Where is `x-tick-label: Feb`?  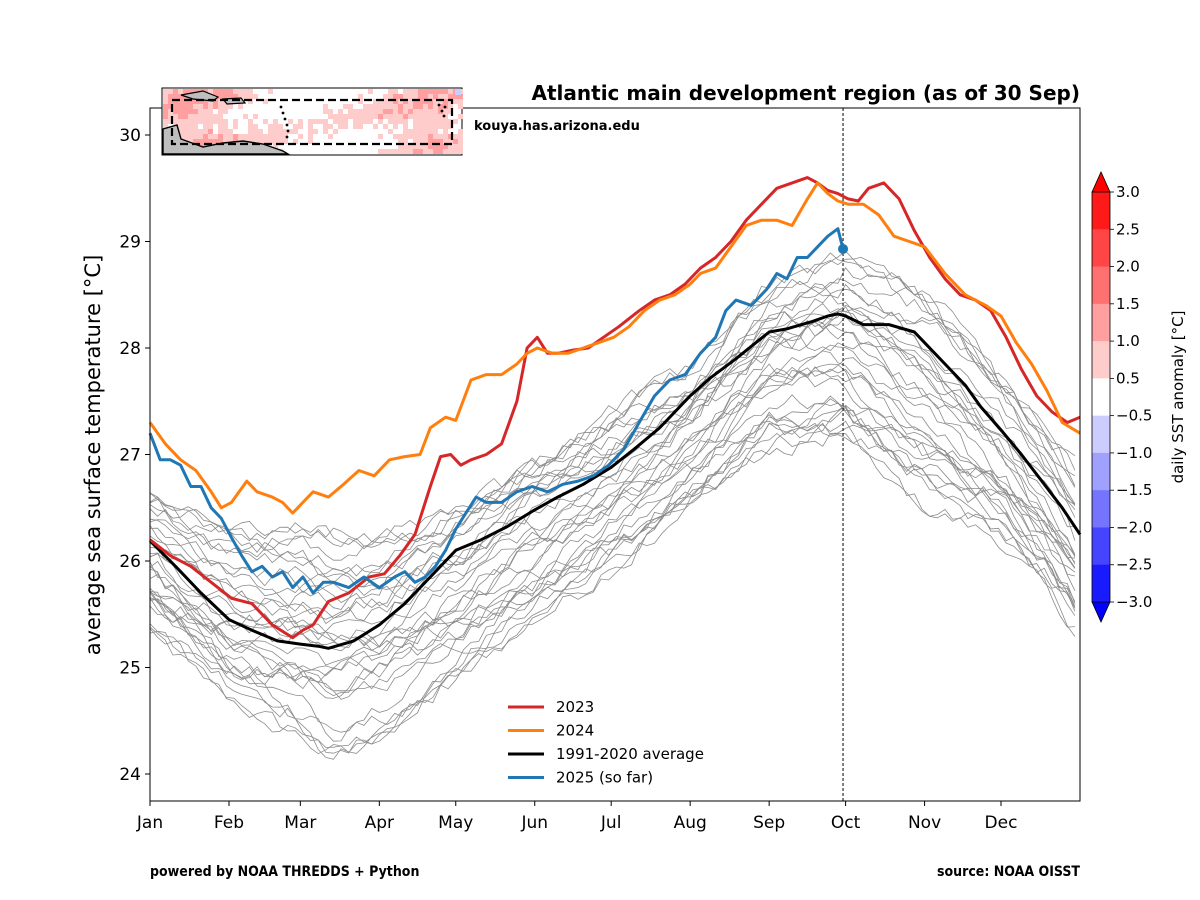 x-tick-label: Feb is located at coordinates (229, 823).